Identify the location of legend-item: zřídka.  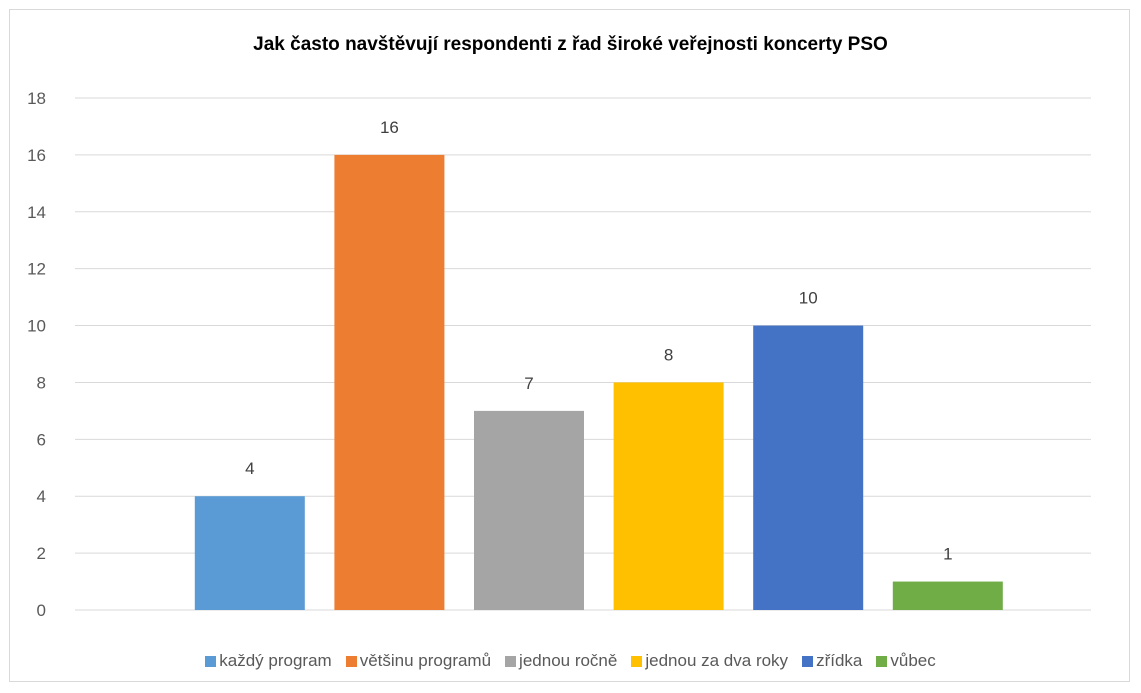
(832, 661).